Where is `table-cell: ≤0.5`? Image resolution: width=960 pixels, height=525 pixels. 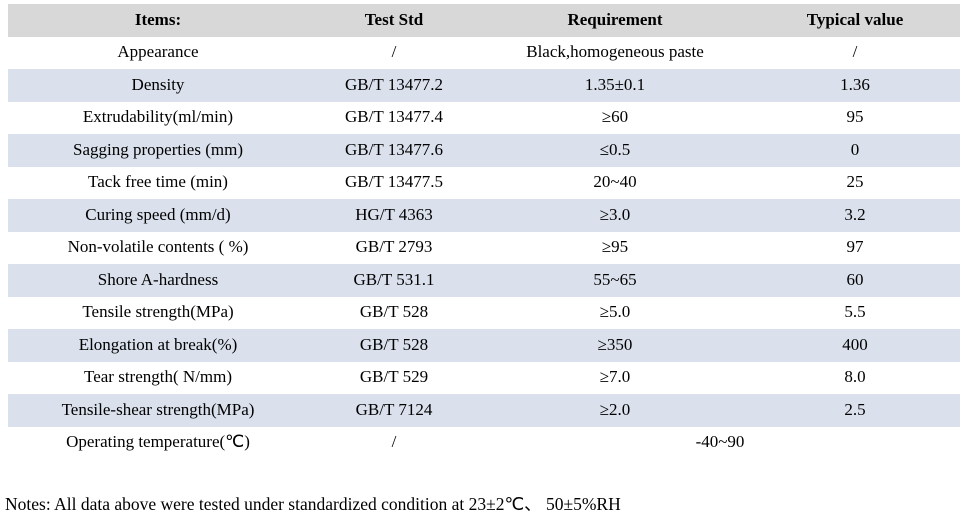 table-cell: ≤0.5 is located at coordinates (615, 150).